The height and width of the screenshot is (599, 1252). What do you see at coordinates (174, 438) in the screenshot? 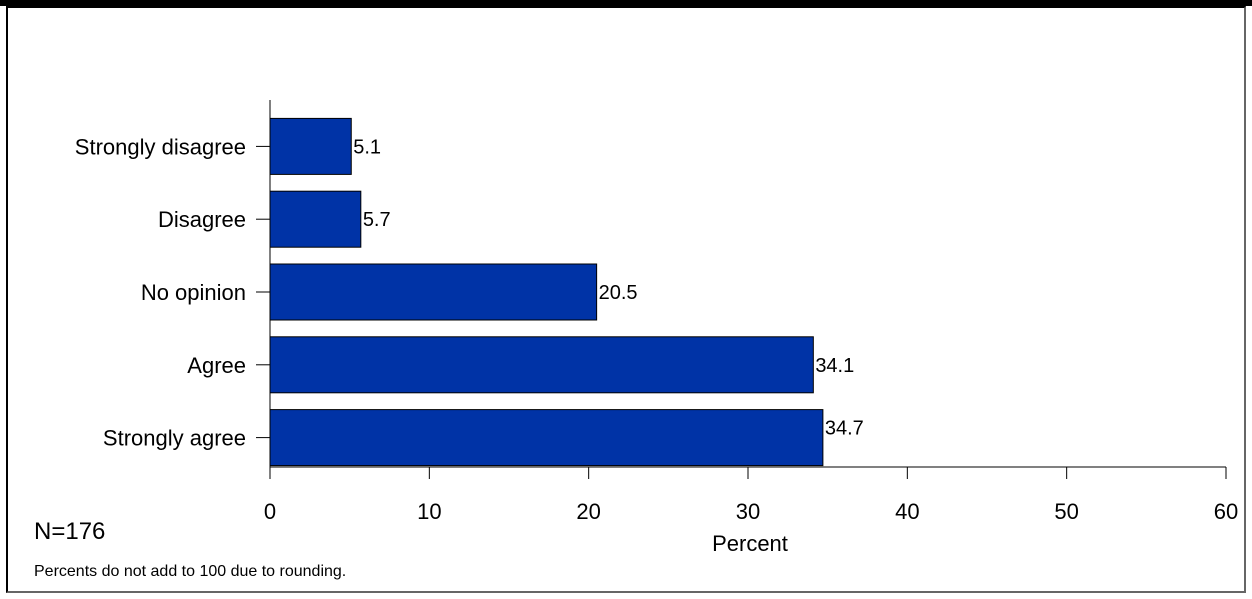
I see `category-label: Strongly agree` at bounding box center [174, 438].